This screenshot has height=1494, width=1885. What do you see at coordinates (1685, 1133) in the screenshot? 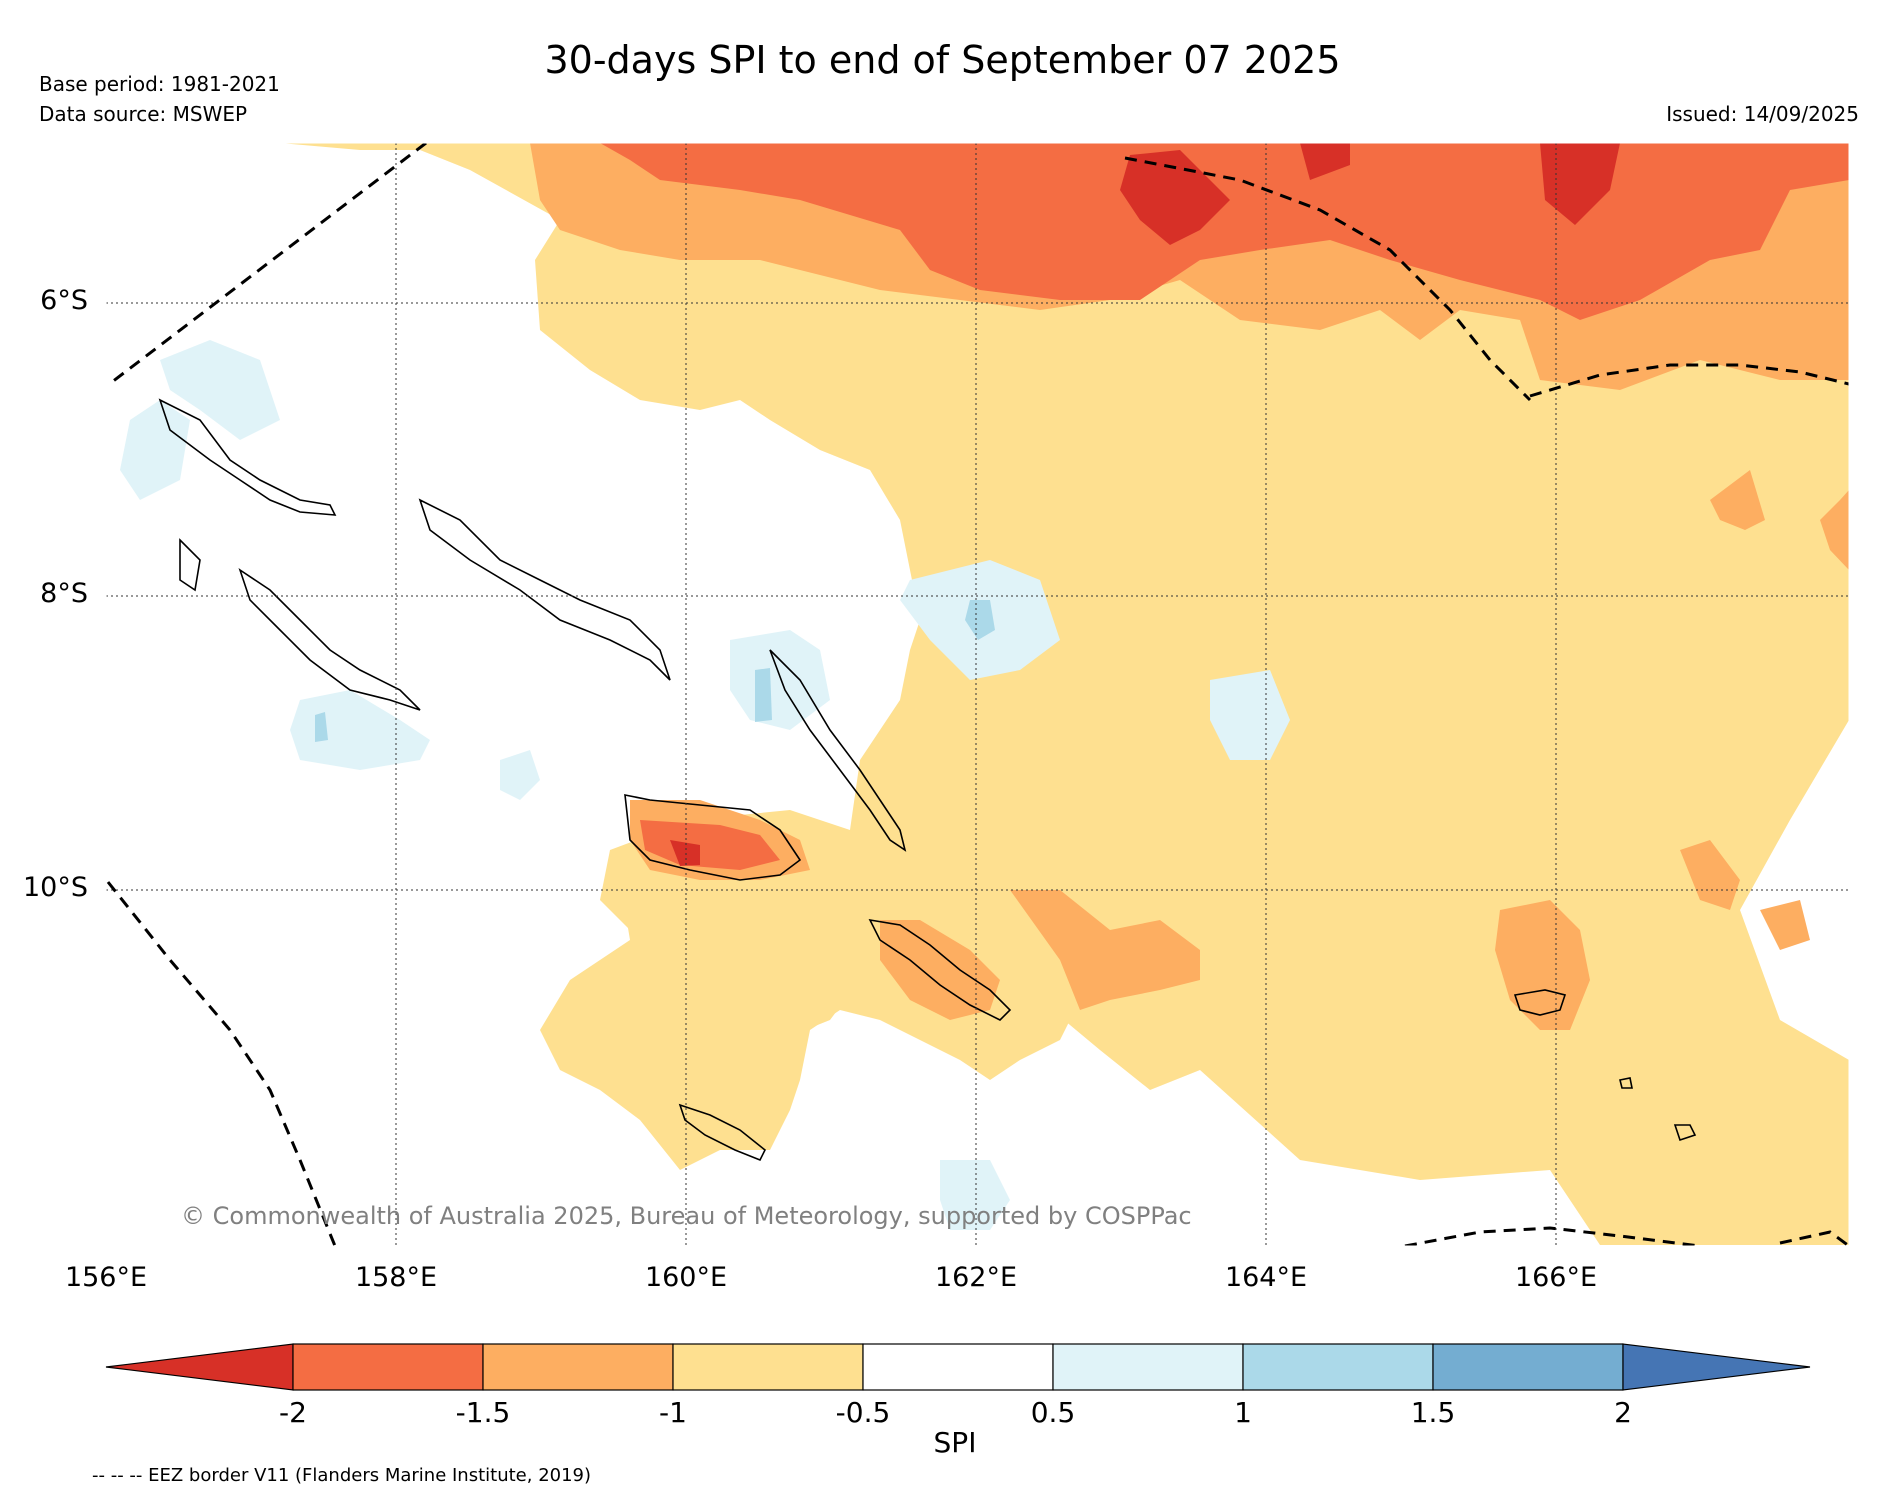
I see `coastline-vanikoro` at bounding box center [1685, 1133].